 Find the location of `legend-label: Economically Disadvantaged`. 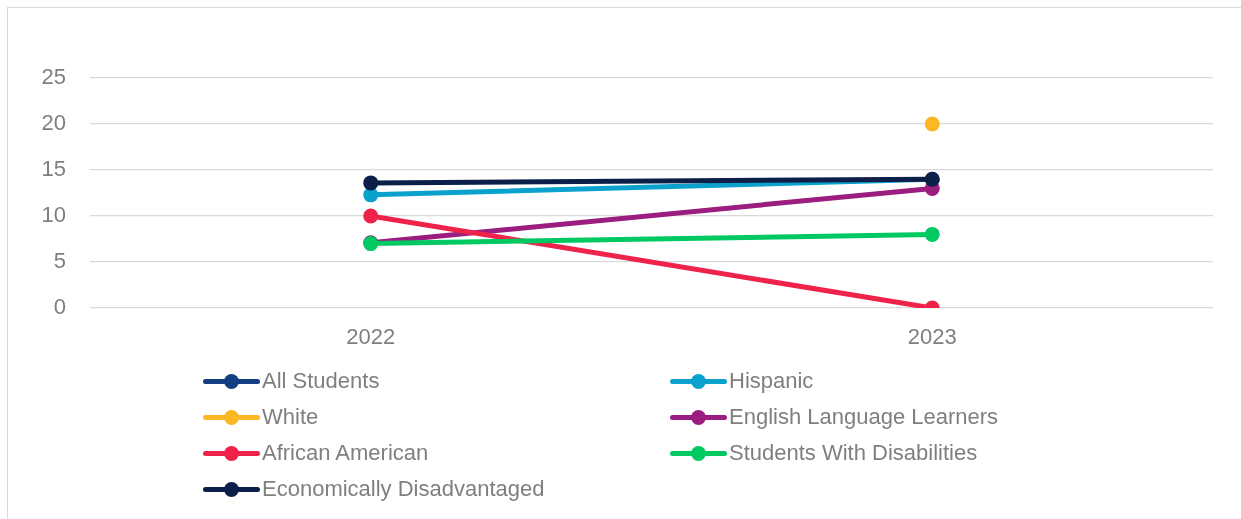

legend-label: Economically Disadvantaged is located at coordinates (403, 489).